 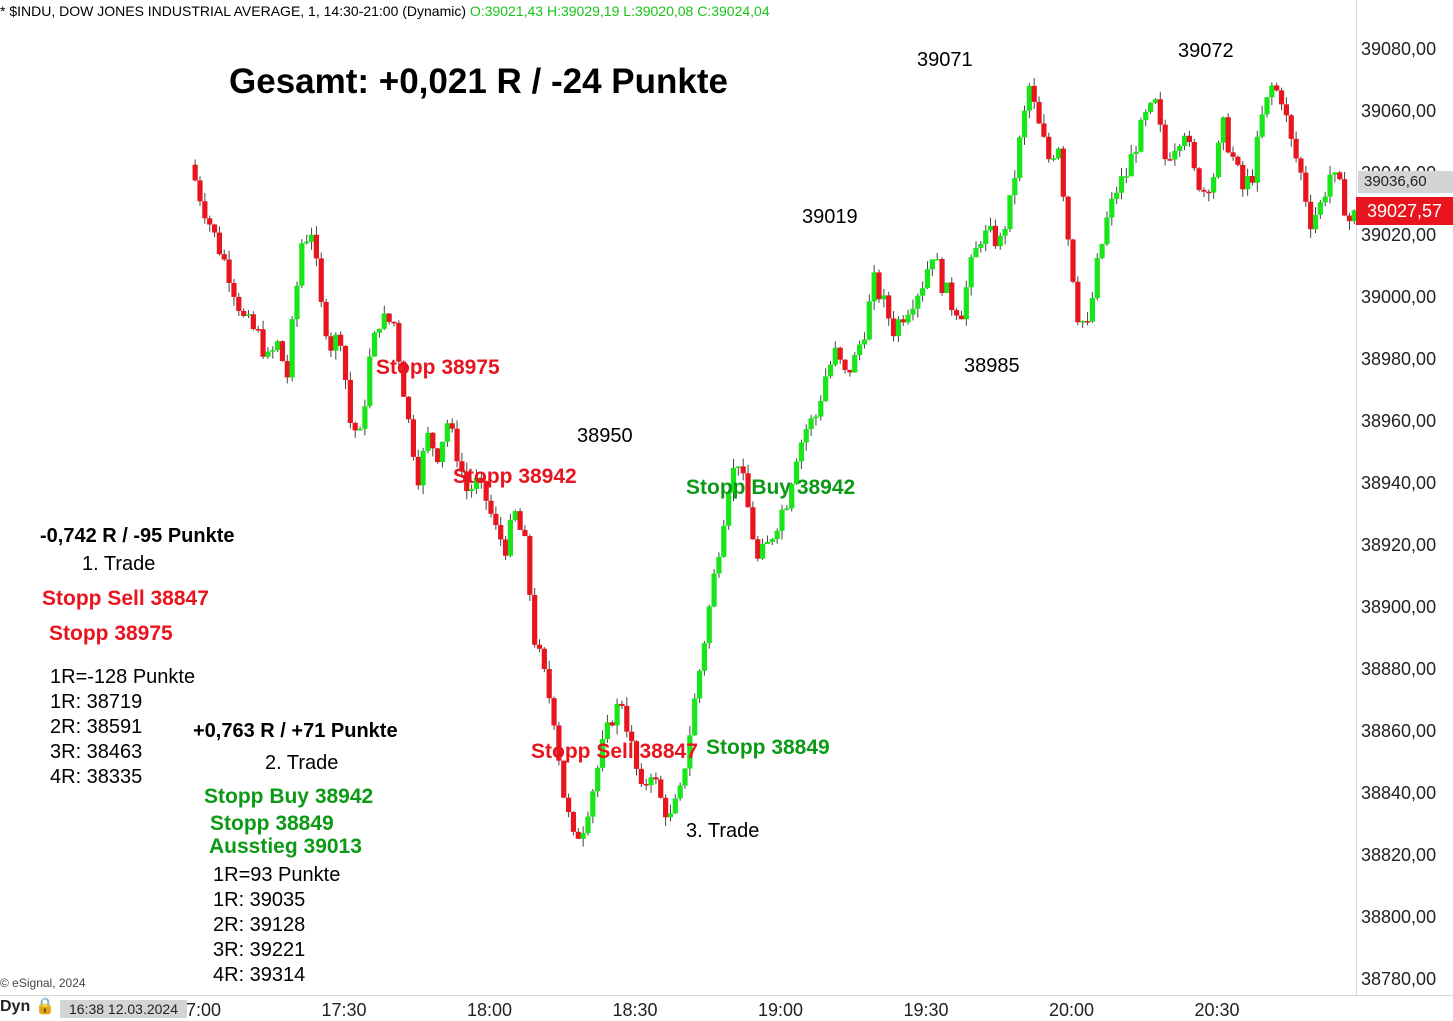 What do you see at coordinates (259, 925) in the screenshot?
I see `trade2-r2: 2R: 39128` at bounding box center [259, 925].